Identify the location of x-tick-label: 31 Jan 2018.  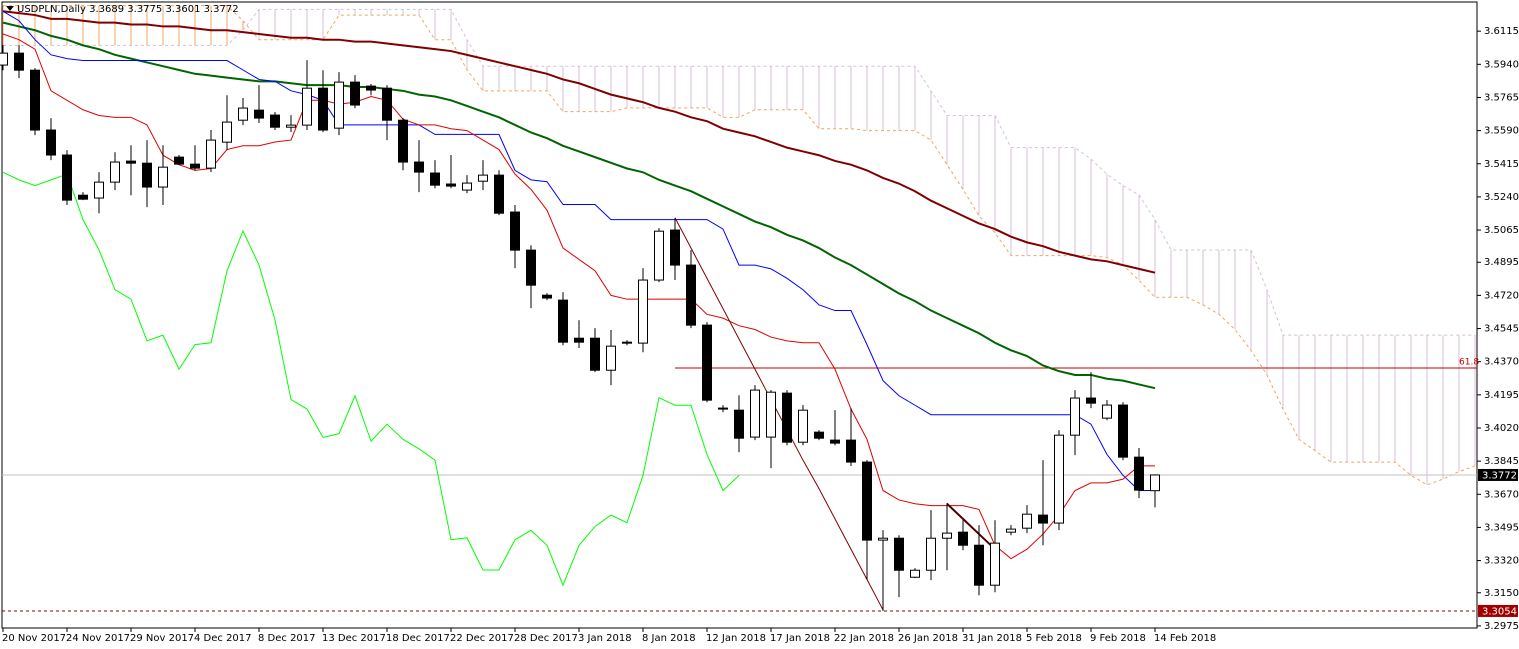
(992, 638).